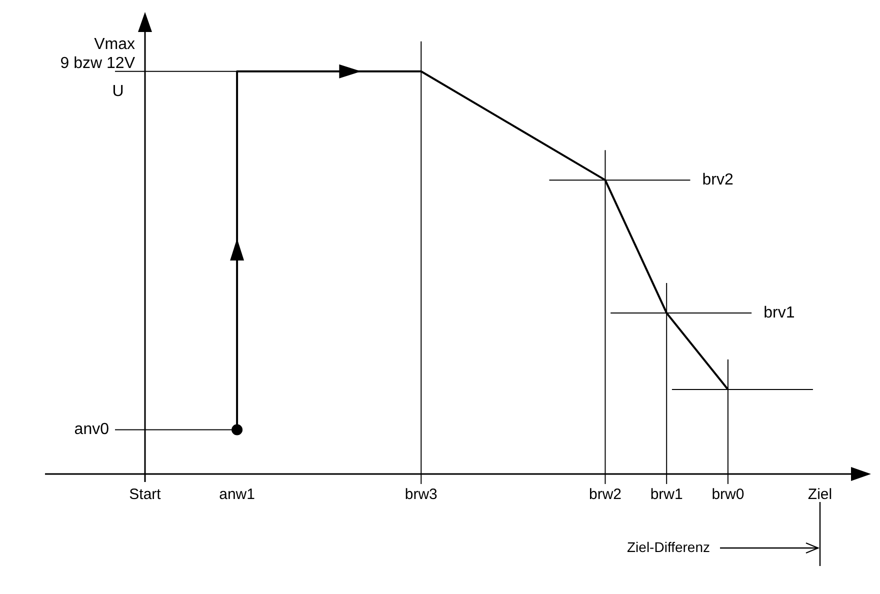 This screenshot has height=594, width=880. I want to click on ref-line-label: brv2, so click(718, 179).